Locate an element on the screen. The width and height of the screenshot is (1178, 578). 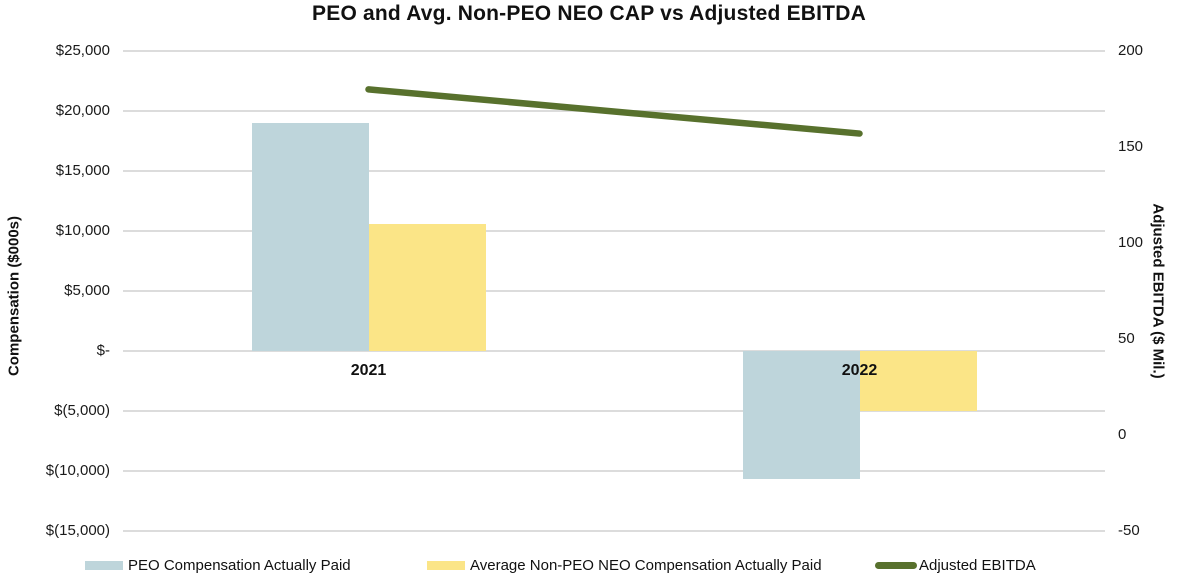
legend-label-peo-cap: PEO Compensation Actually Paid is located at coordinates (239, 565).